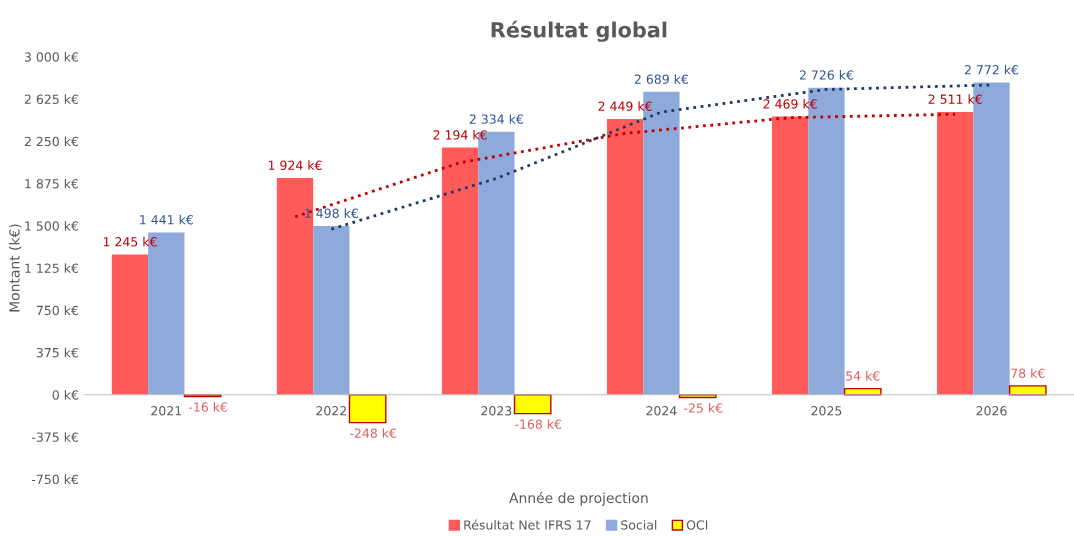 The width and height of the screenshot is (1074, 536). What do you see at coordinates (578, 498) in the screenshot?
I see `x-axis-title: Année de projection` at bounding box center [578, 498].